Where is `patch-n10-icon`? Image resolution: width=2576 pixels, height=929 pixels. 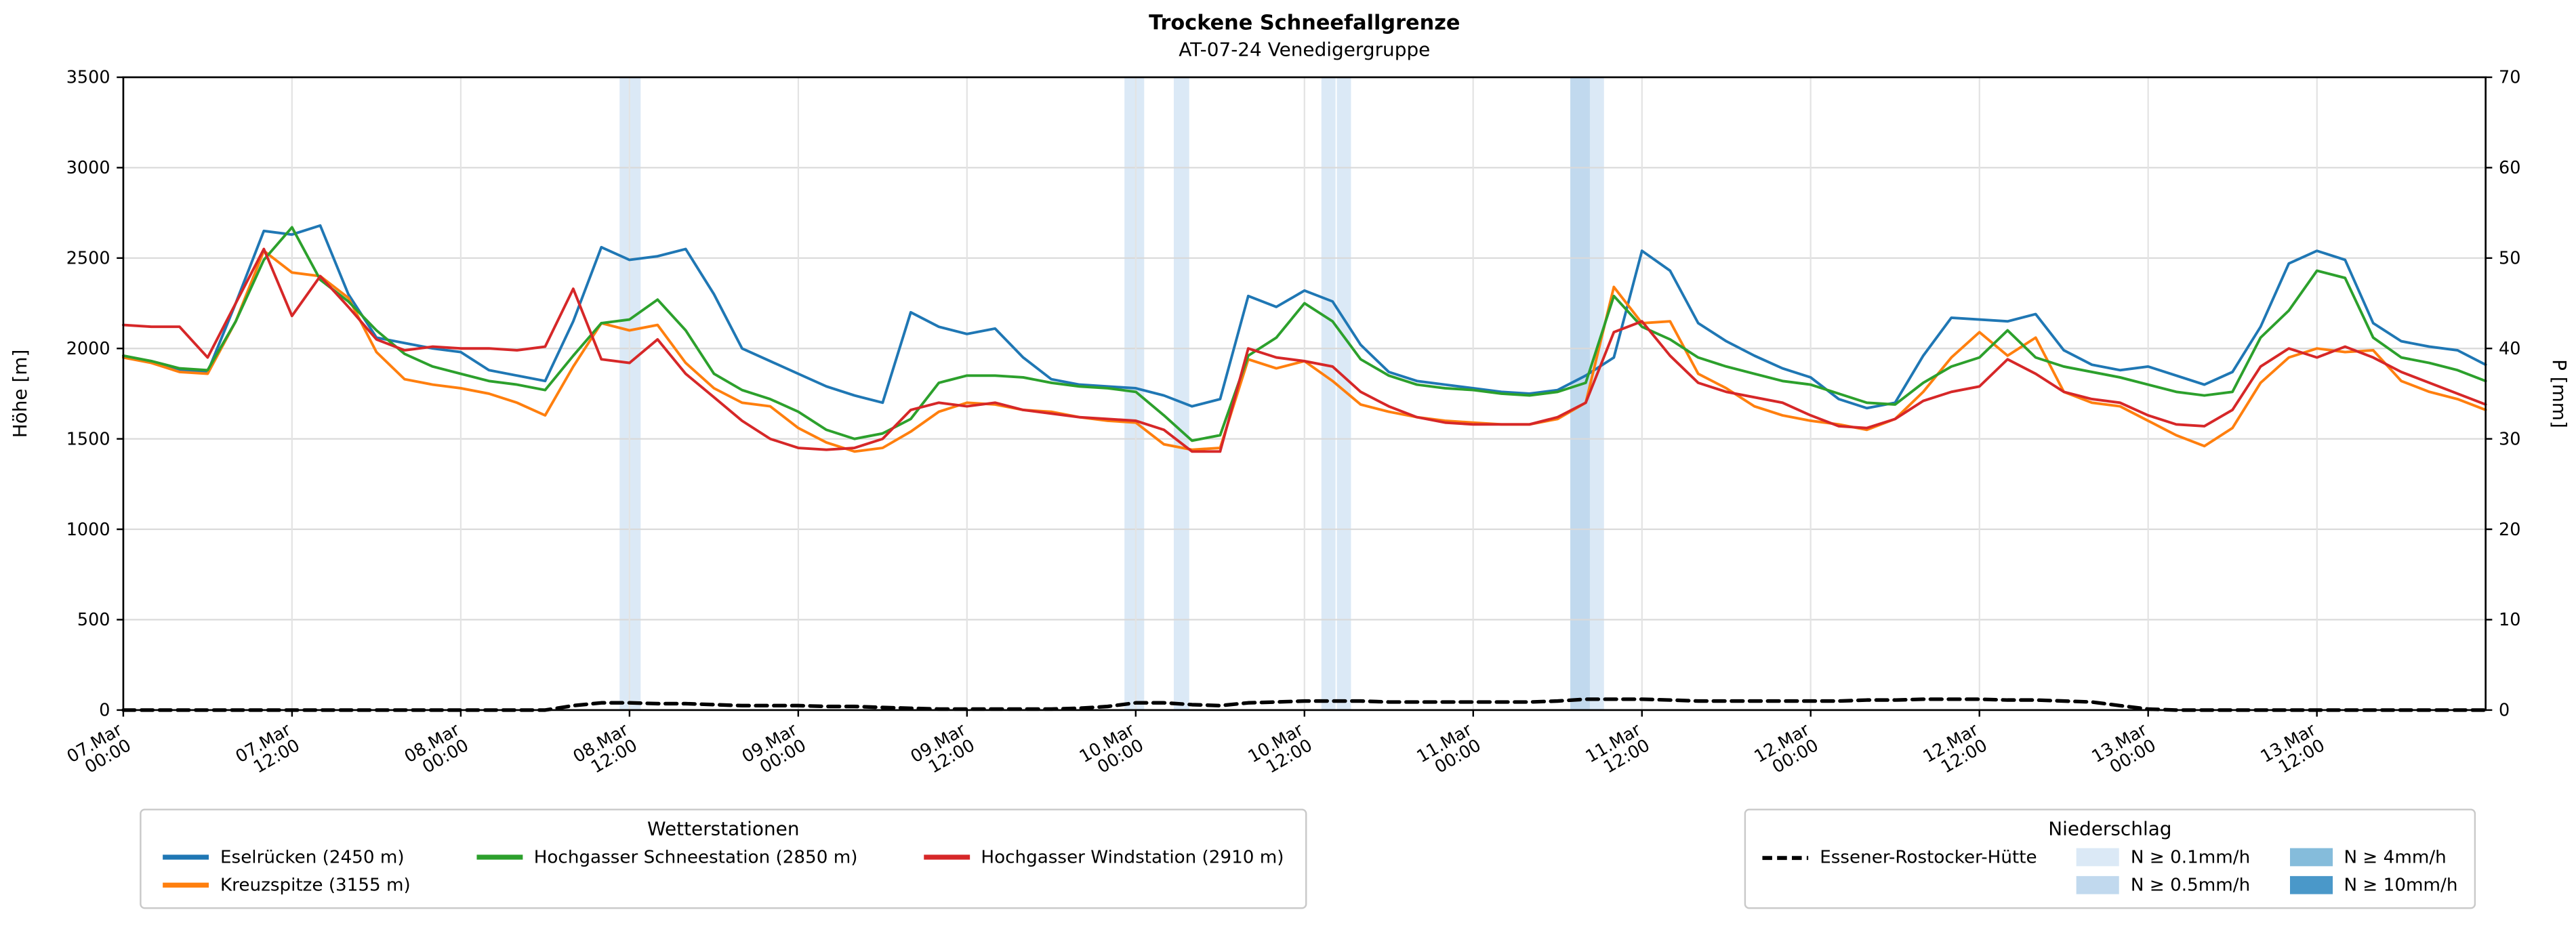 patch-n10-icon is located at coordinates (2311, 884).